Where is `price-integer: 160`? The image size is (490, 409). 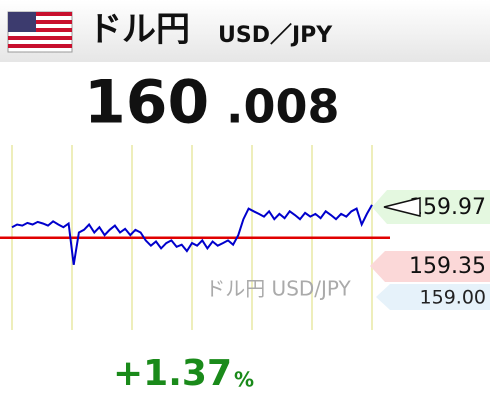
price-integer: 160 is located at coordinates (146, 103).